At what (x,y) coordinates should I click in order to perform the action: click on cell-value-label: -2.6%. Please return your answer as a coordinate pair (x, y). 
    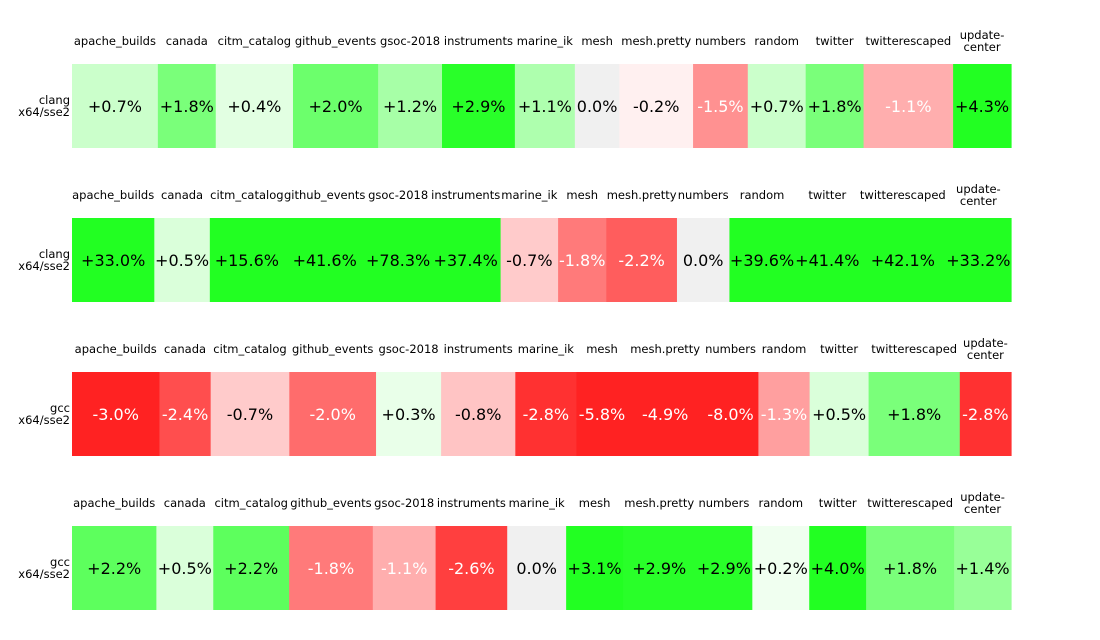
    Looking at the image, I should click on (471, 568).